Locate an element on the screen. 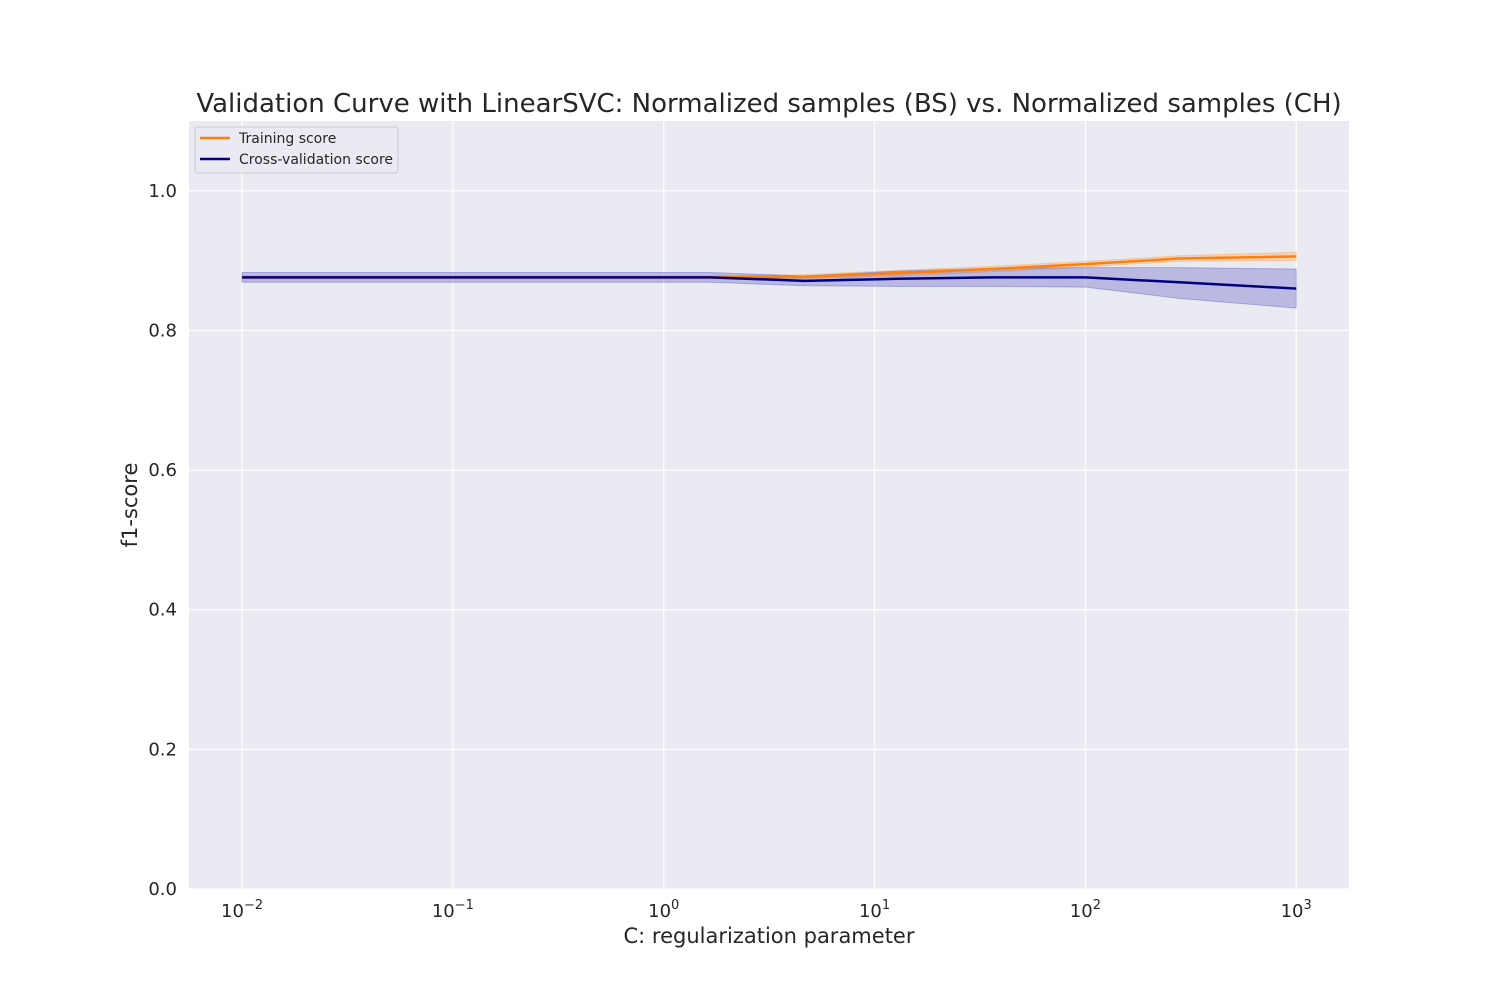 The width and height of the screenshot is (1500, 1000). x-tick-label: 10⁻² is located at coordinates (242, 910).